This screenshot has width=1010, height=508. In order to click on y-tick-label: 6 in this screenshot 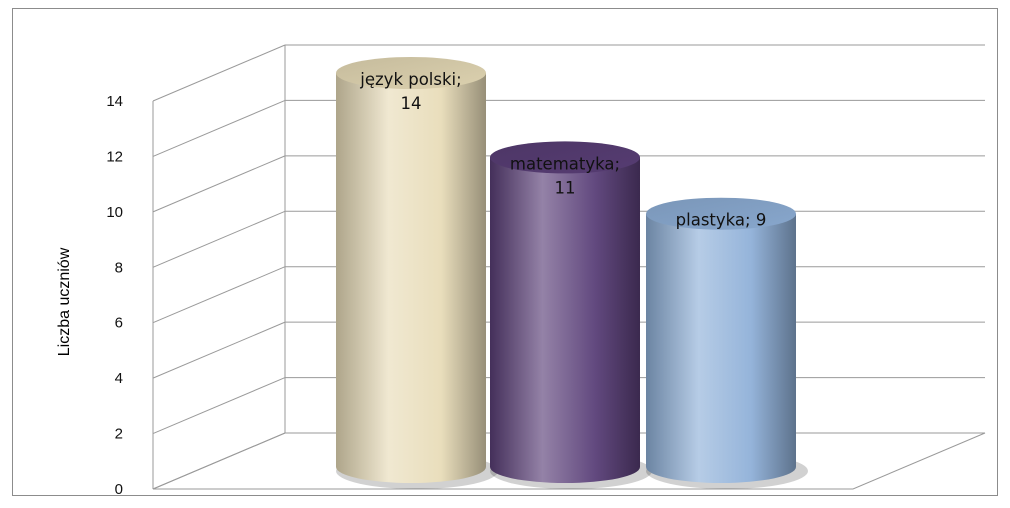, I will do `click(119, 323)`.